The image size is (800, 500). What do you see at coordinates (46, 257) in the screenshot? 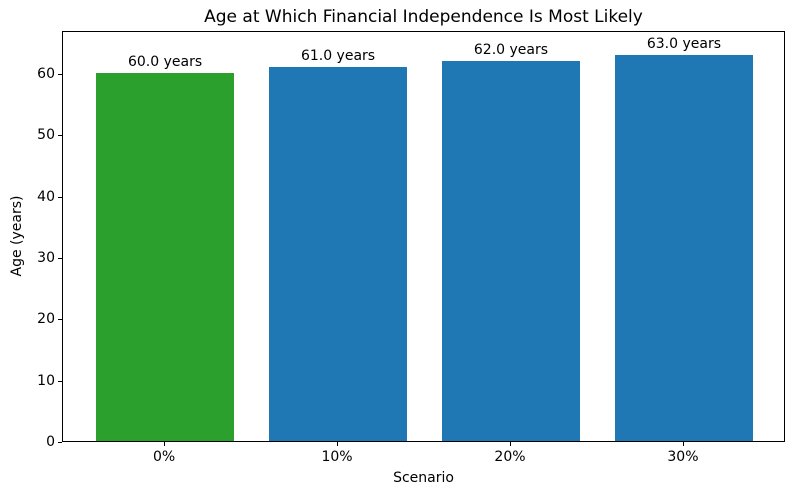
I see `y-tick-label: 30` at bounding box center [46, 257].